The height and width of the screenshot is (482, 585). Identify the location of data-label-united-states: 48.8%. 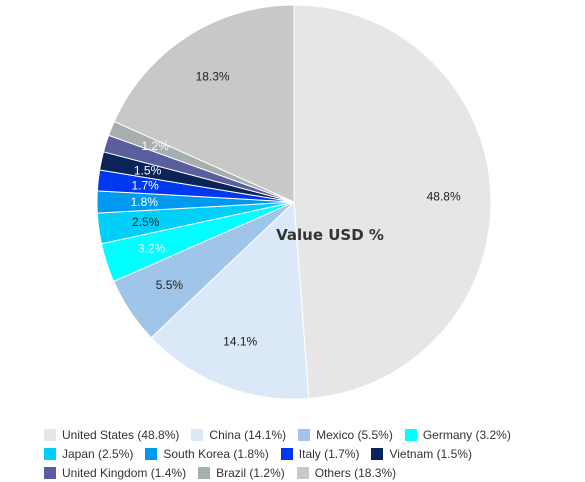
(444, 196).